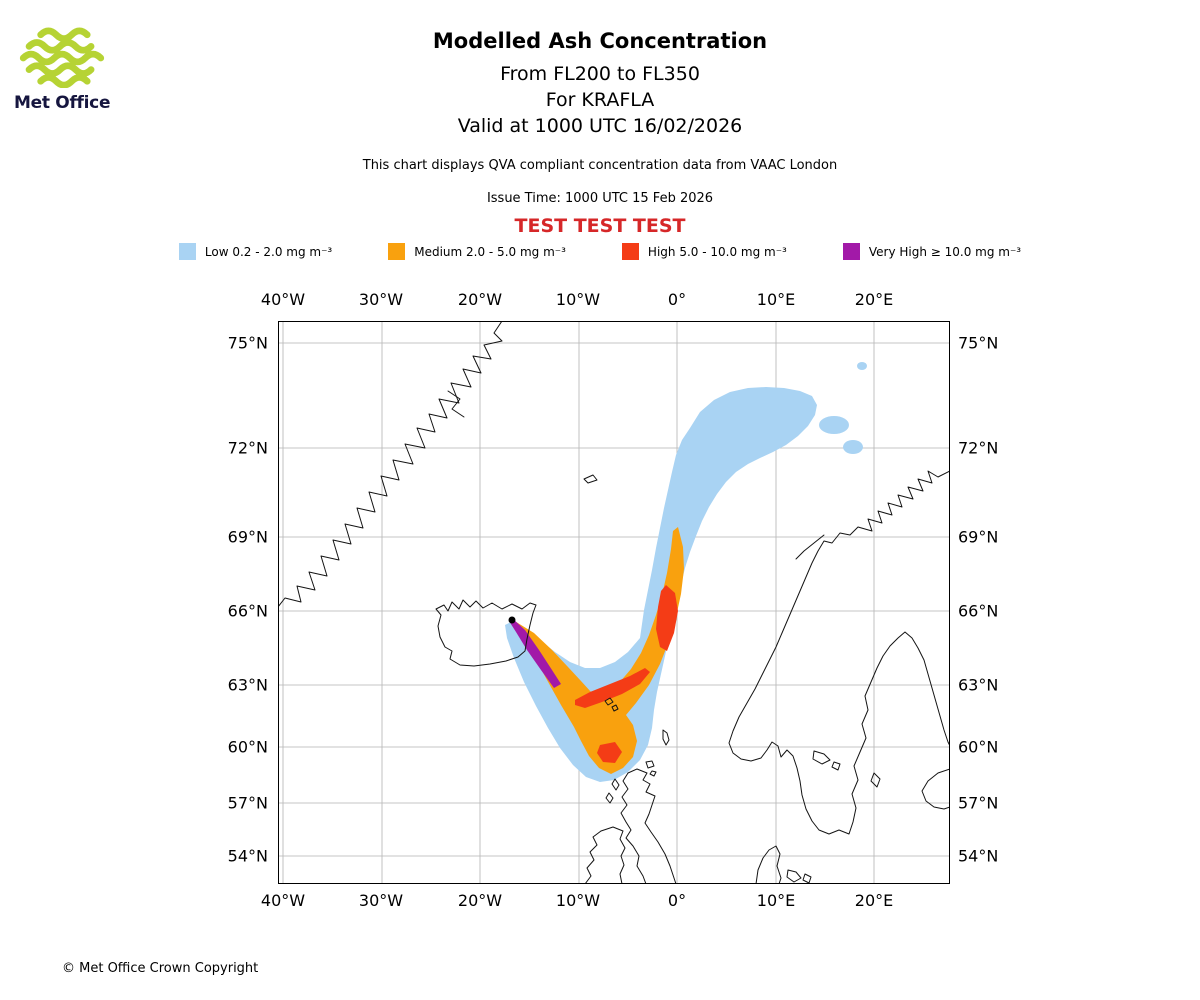 The width and height of the screenshot is (1200, 1000). I want to click on coastline-scotland-west, so click(633, 828).